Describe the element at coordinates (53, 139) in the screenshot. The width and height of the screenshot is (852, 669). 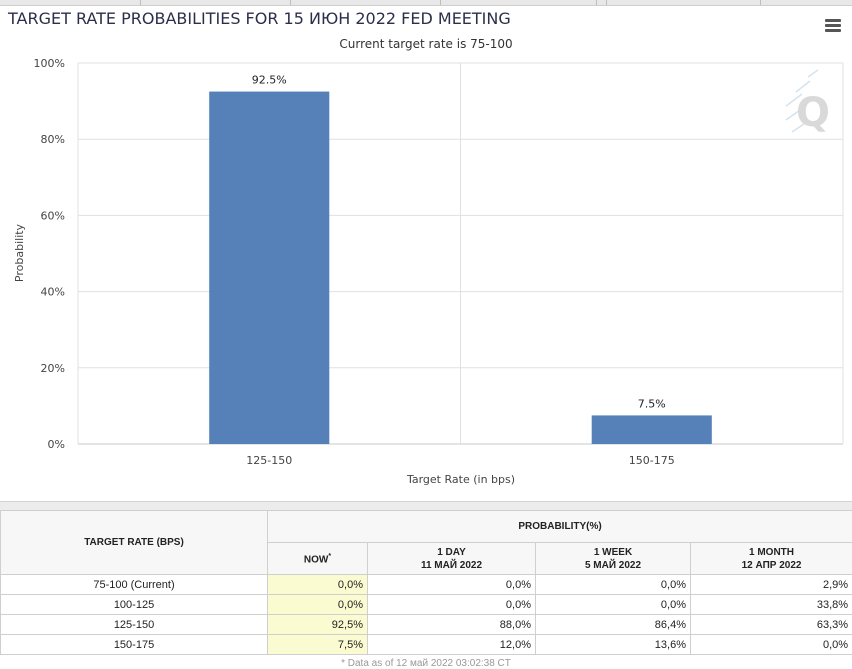
I see `y-tick-label: 80%` at that location.